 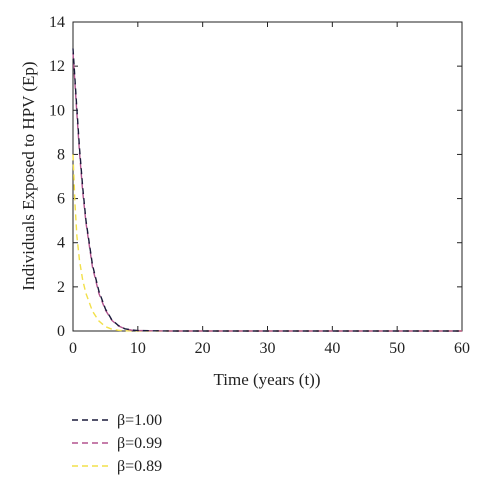 What do you see at coordinates (61, 243) in the screenshot?
I see `y-tick-label: 4` at bounding box center [61, 243].